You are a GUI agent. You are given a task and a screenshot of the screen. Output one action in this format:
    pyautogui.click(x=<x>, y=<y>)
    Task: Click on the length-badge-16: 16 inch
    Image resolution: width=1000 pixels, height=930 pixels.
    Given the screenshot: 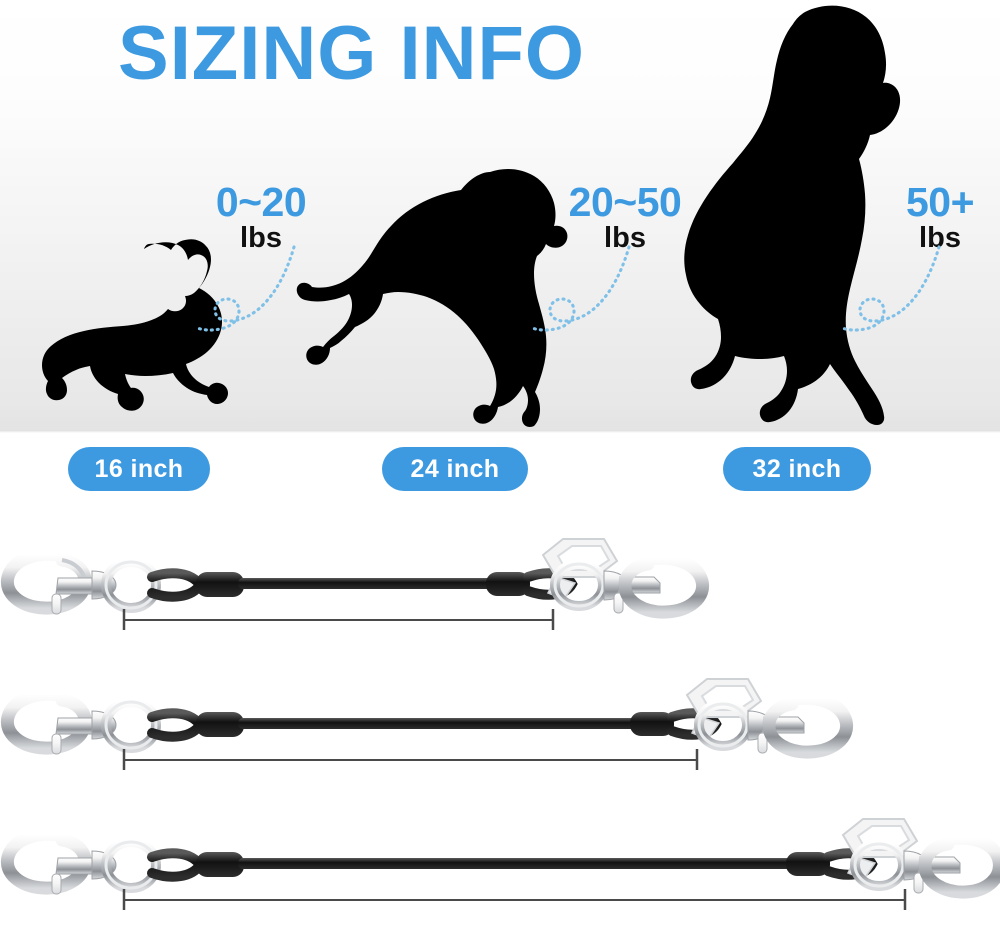 What is the action you would take?
    pyautogui.click(x=139, y=469)
    